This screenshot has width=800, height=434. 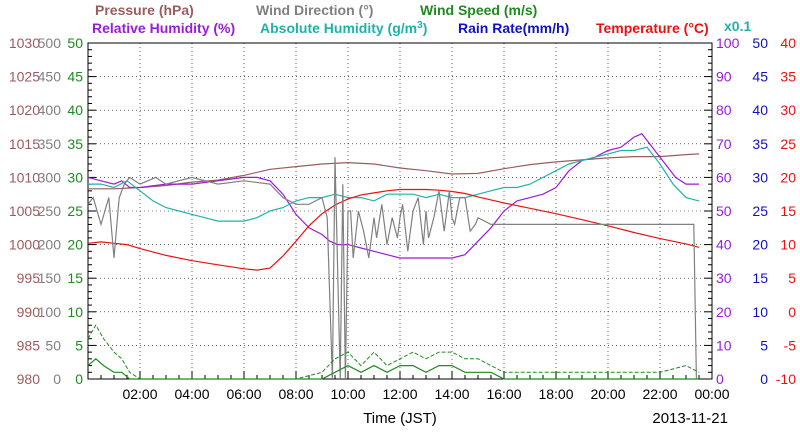 I want to click on wind_direction-tick-label: 400, so click(x=50, y=110).